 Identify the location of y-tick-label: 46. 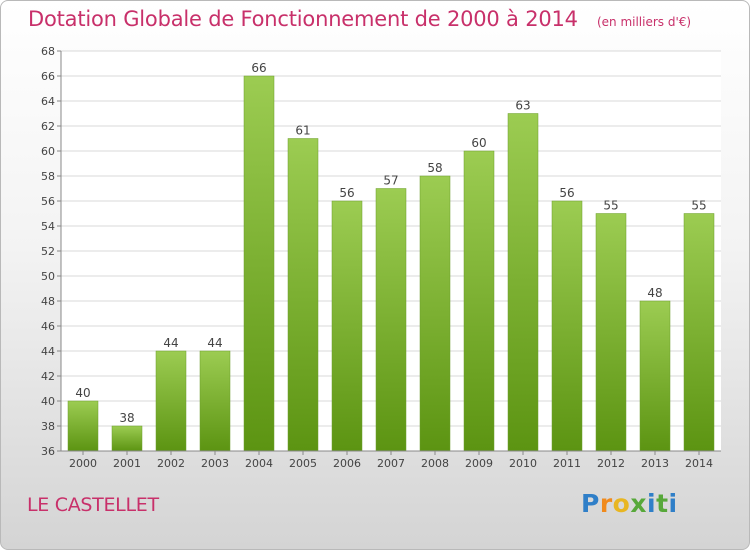
(48, 326).